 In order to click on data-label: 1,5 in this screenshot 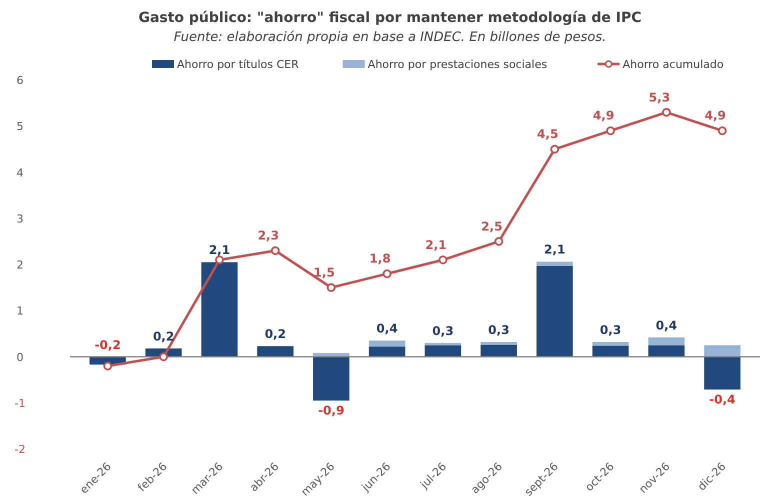, I will do `click(324, 273)`.